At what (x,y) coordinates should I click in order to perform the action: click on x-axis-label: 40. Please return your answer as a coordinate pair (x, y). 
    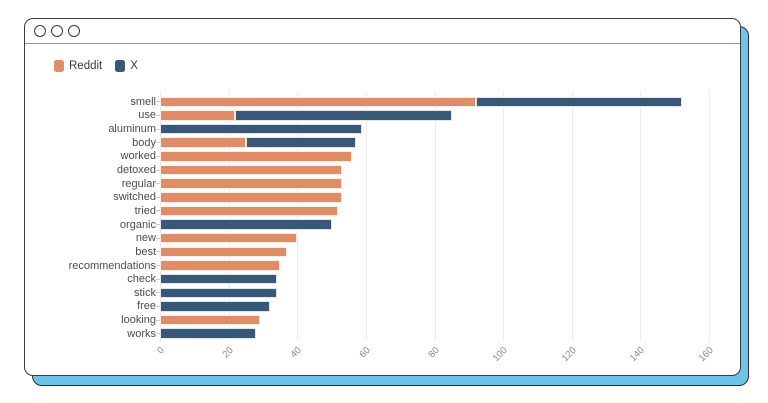
    Looking at the image, I should click on (296, 353).